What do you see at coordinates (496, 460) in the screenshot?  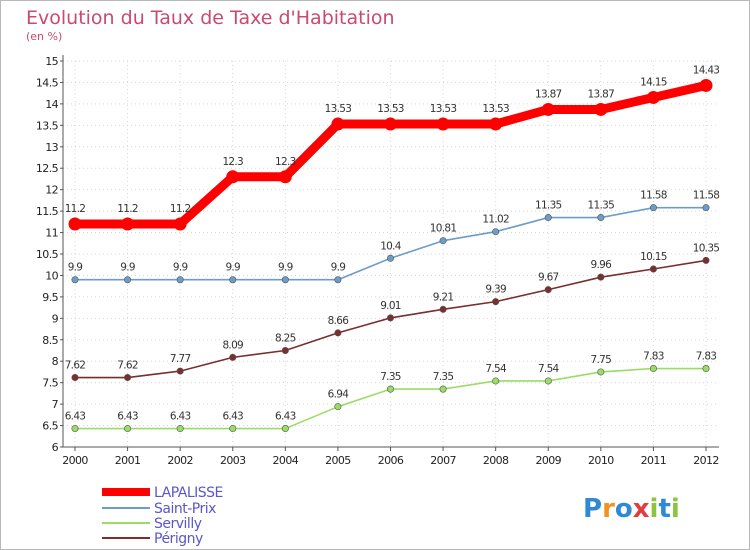 I see `x-tick-label: 2008` at bounding box center [496, 460].